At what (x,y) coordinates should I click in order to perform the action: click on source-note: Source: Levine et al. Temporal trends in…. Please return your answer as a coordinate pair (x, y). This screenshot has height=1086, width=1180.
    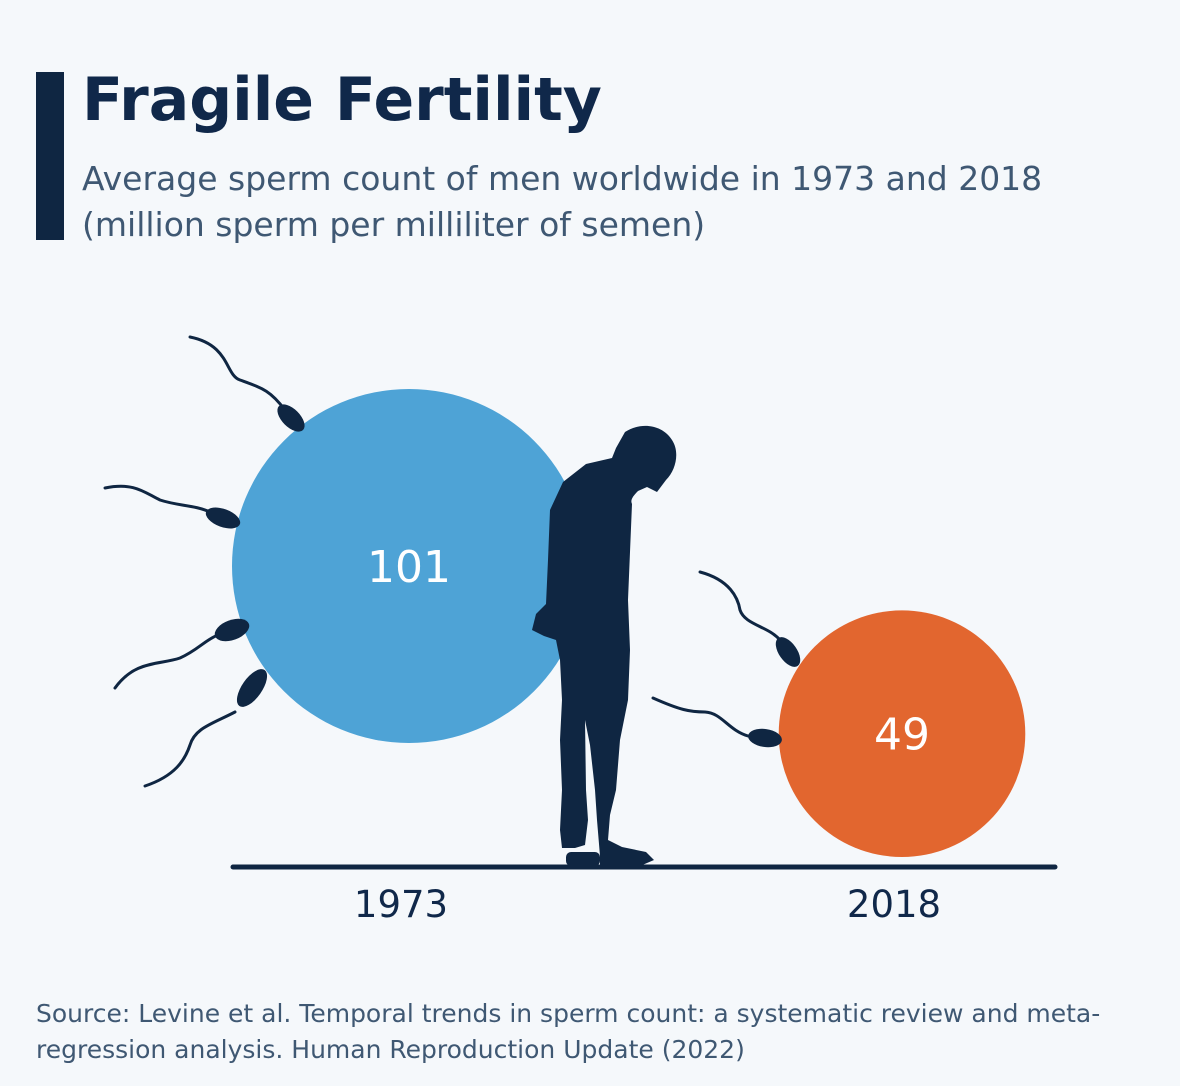
    Looking at the image, I should click on (568, 1031).